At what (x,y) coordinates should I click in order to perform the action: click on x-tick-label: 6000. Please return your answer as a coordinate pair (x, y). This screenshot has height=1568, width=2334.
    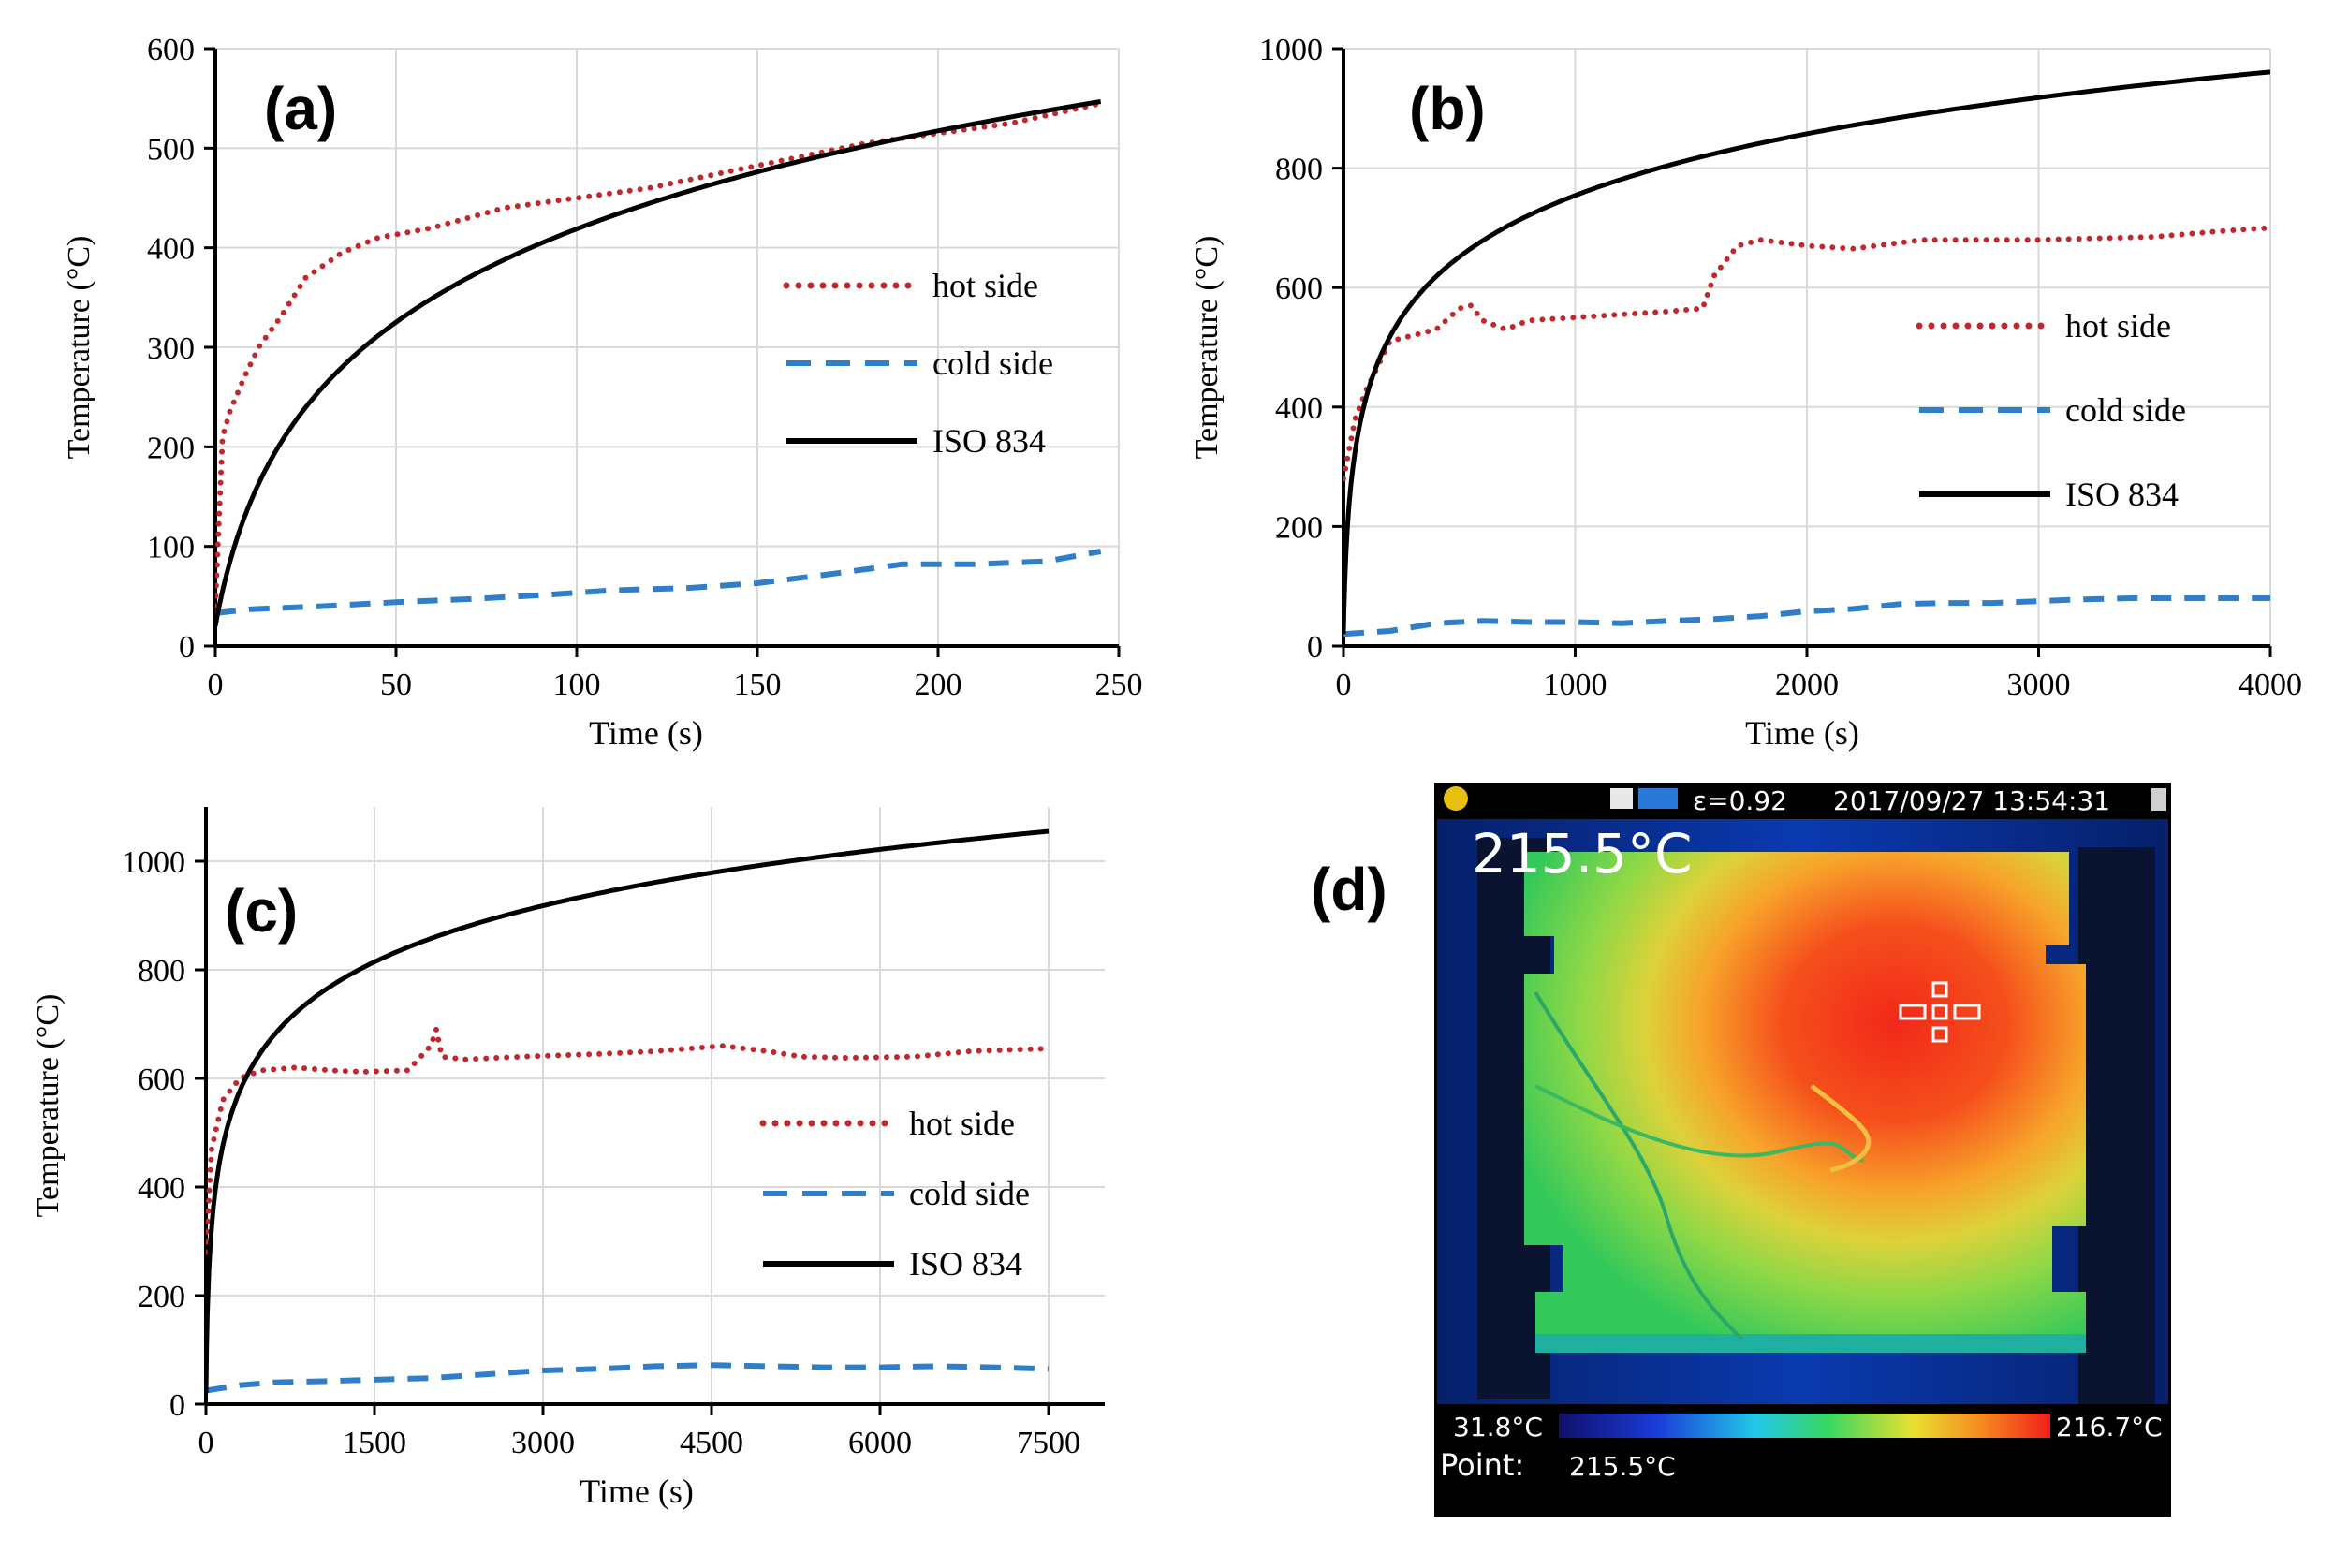
    Looking at the image, I should click on (880, 1443).